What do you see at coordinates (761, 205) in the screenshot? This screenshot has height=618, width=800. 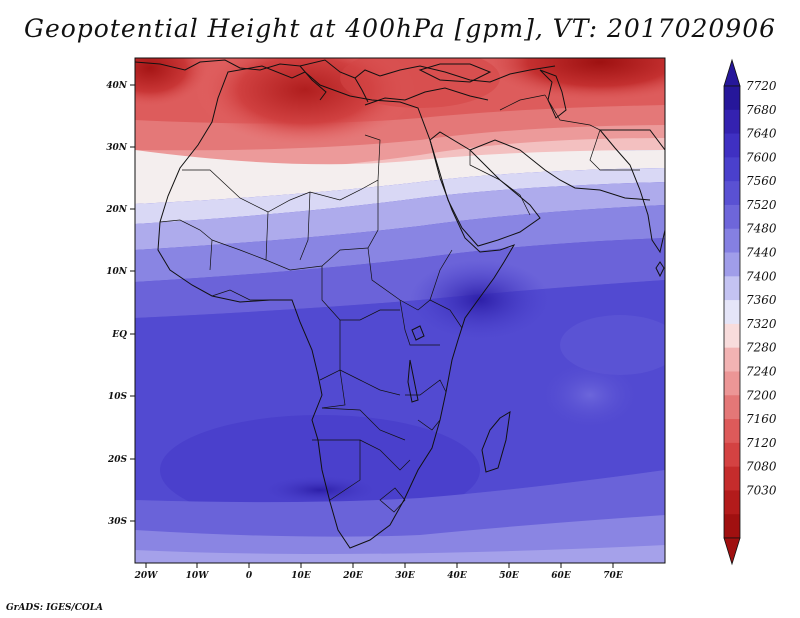 I see `colorbar-label: 7520` at bounding box center [761, 205].